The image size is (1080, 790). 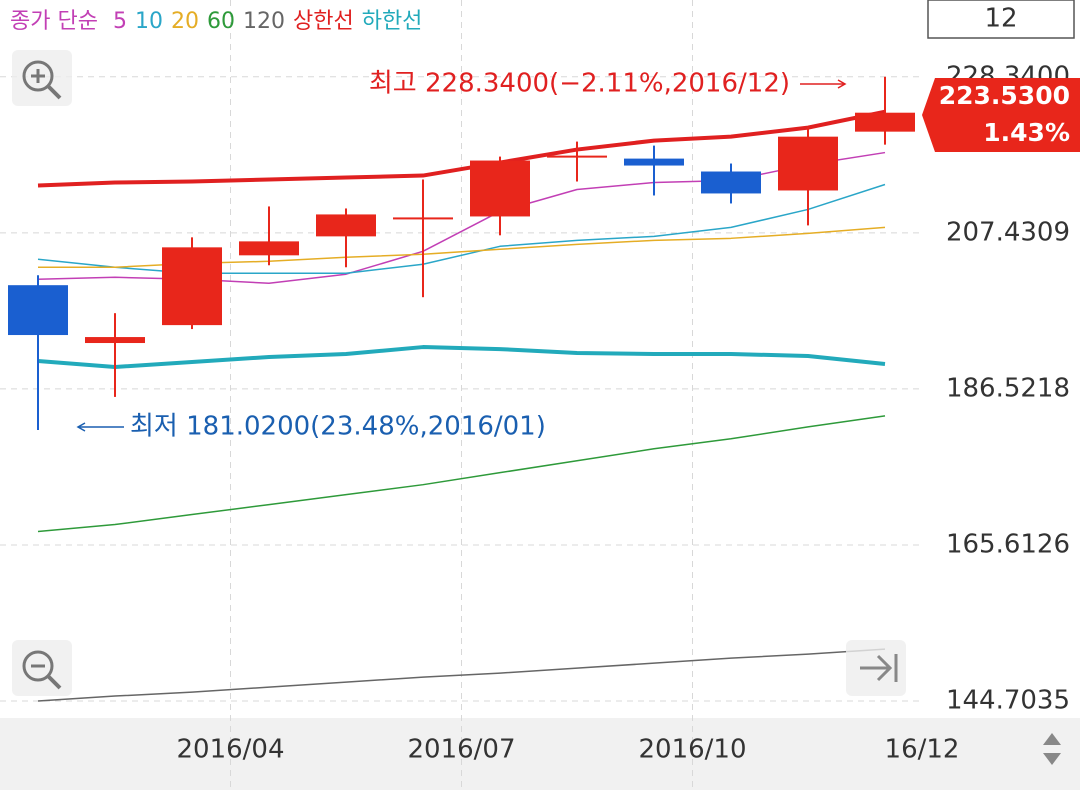 I want to click on scroll-arrows, so click(x=1052, y=749).